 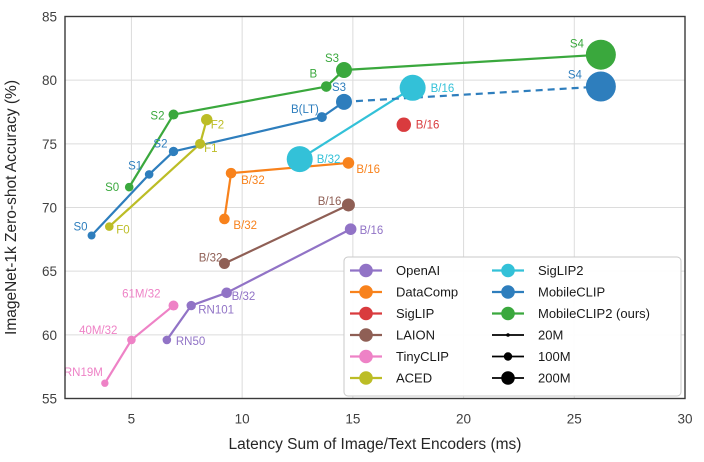 I want to click on legend-box, so click(x=512, y=326).